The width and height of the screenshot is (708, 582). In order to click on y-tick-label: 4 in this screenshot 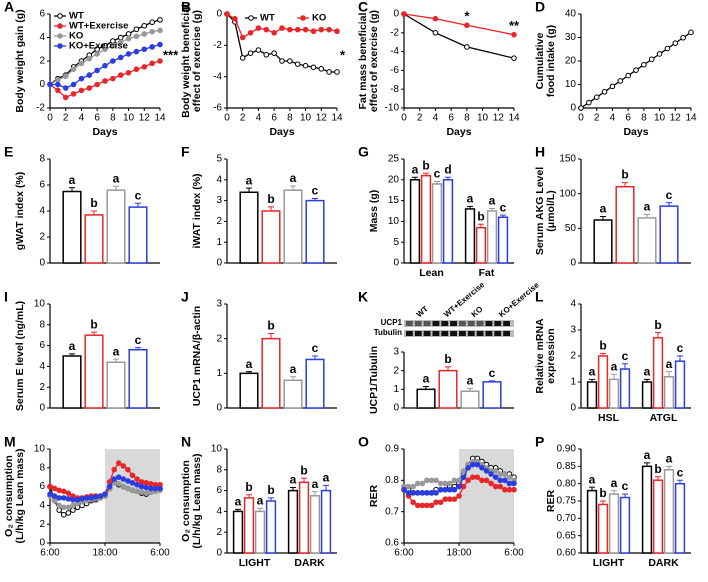, I will do `click(42, 505)`.